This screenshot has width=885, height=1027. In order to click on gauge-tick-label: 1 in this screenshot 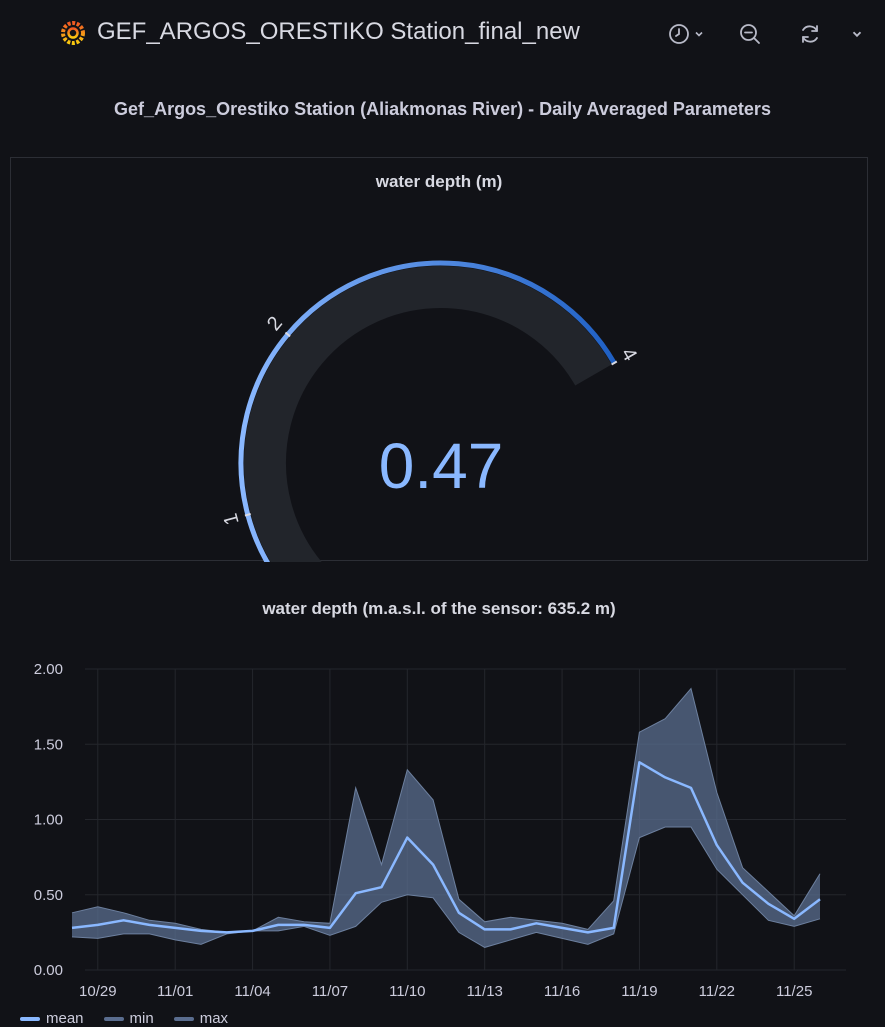, I will do `click(232, 519)`.